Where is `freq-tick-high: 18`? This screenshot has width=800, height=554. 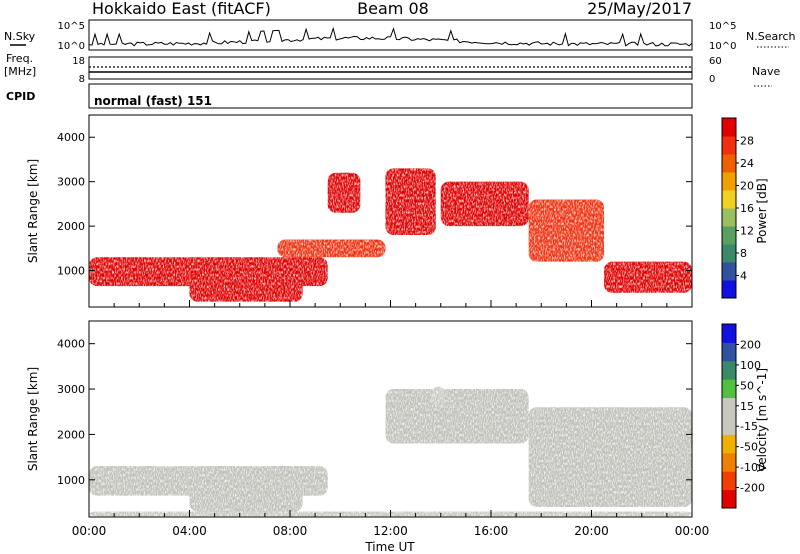 freq-tick-high: 18 is located at coordinates (78, 61).